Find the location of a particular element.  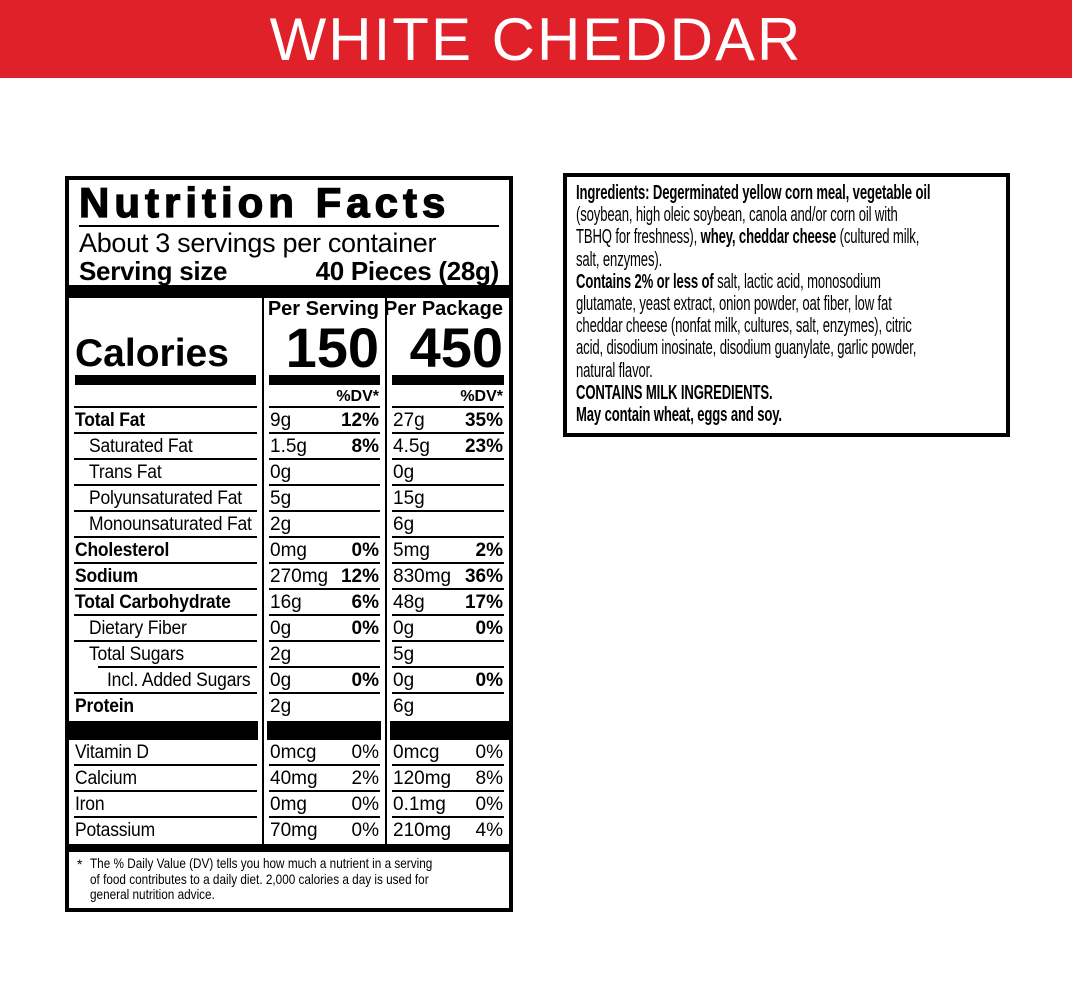

vitamin-label-cell: Vitamin D is located at coordinates (165, 753).